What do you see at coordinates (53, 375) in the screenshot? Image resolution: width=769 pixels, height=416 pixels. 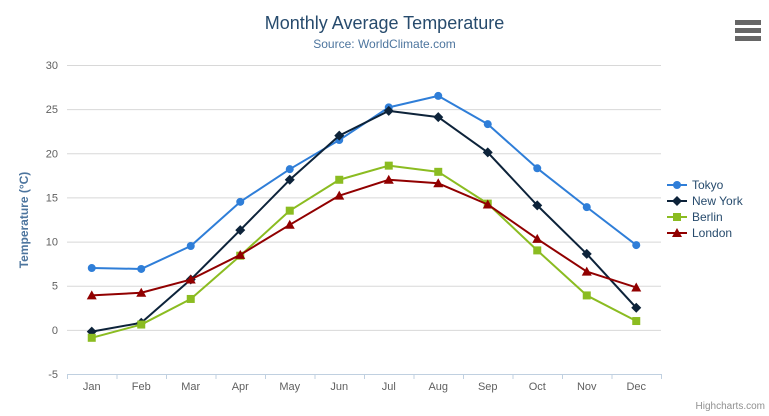 I see `y-axis-label: -5` at bounding box center [53, 375].